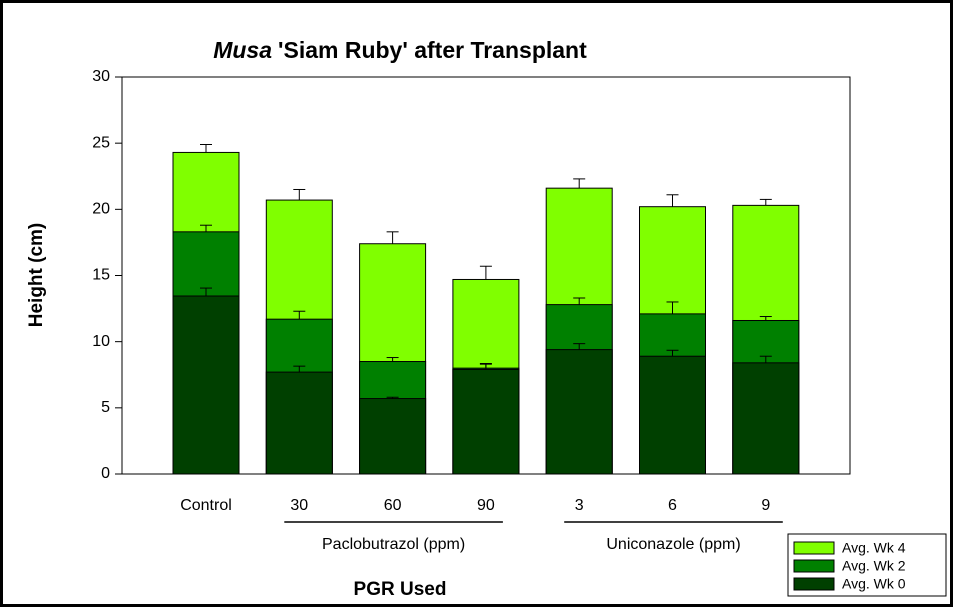  Describe the element at coordinates (765, 505) in the screenshot. I see `x-tick-label: 9` at that location.